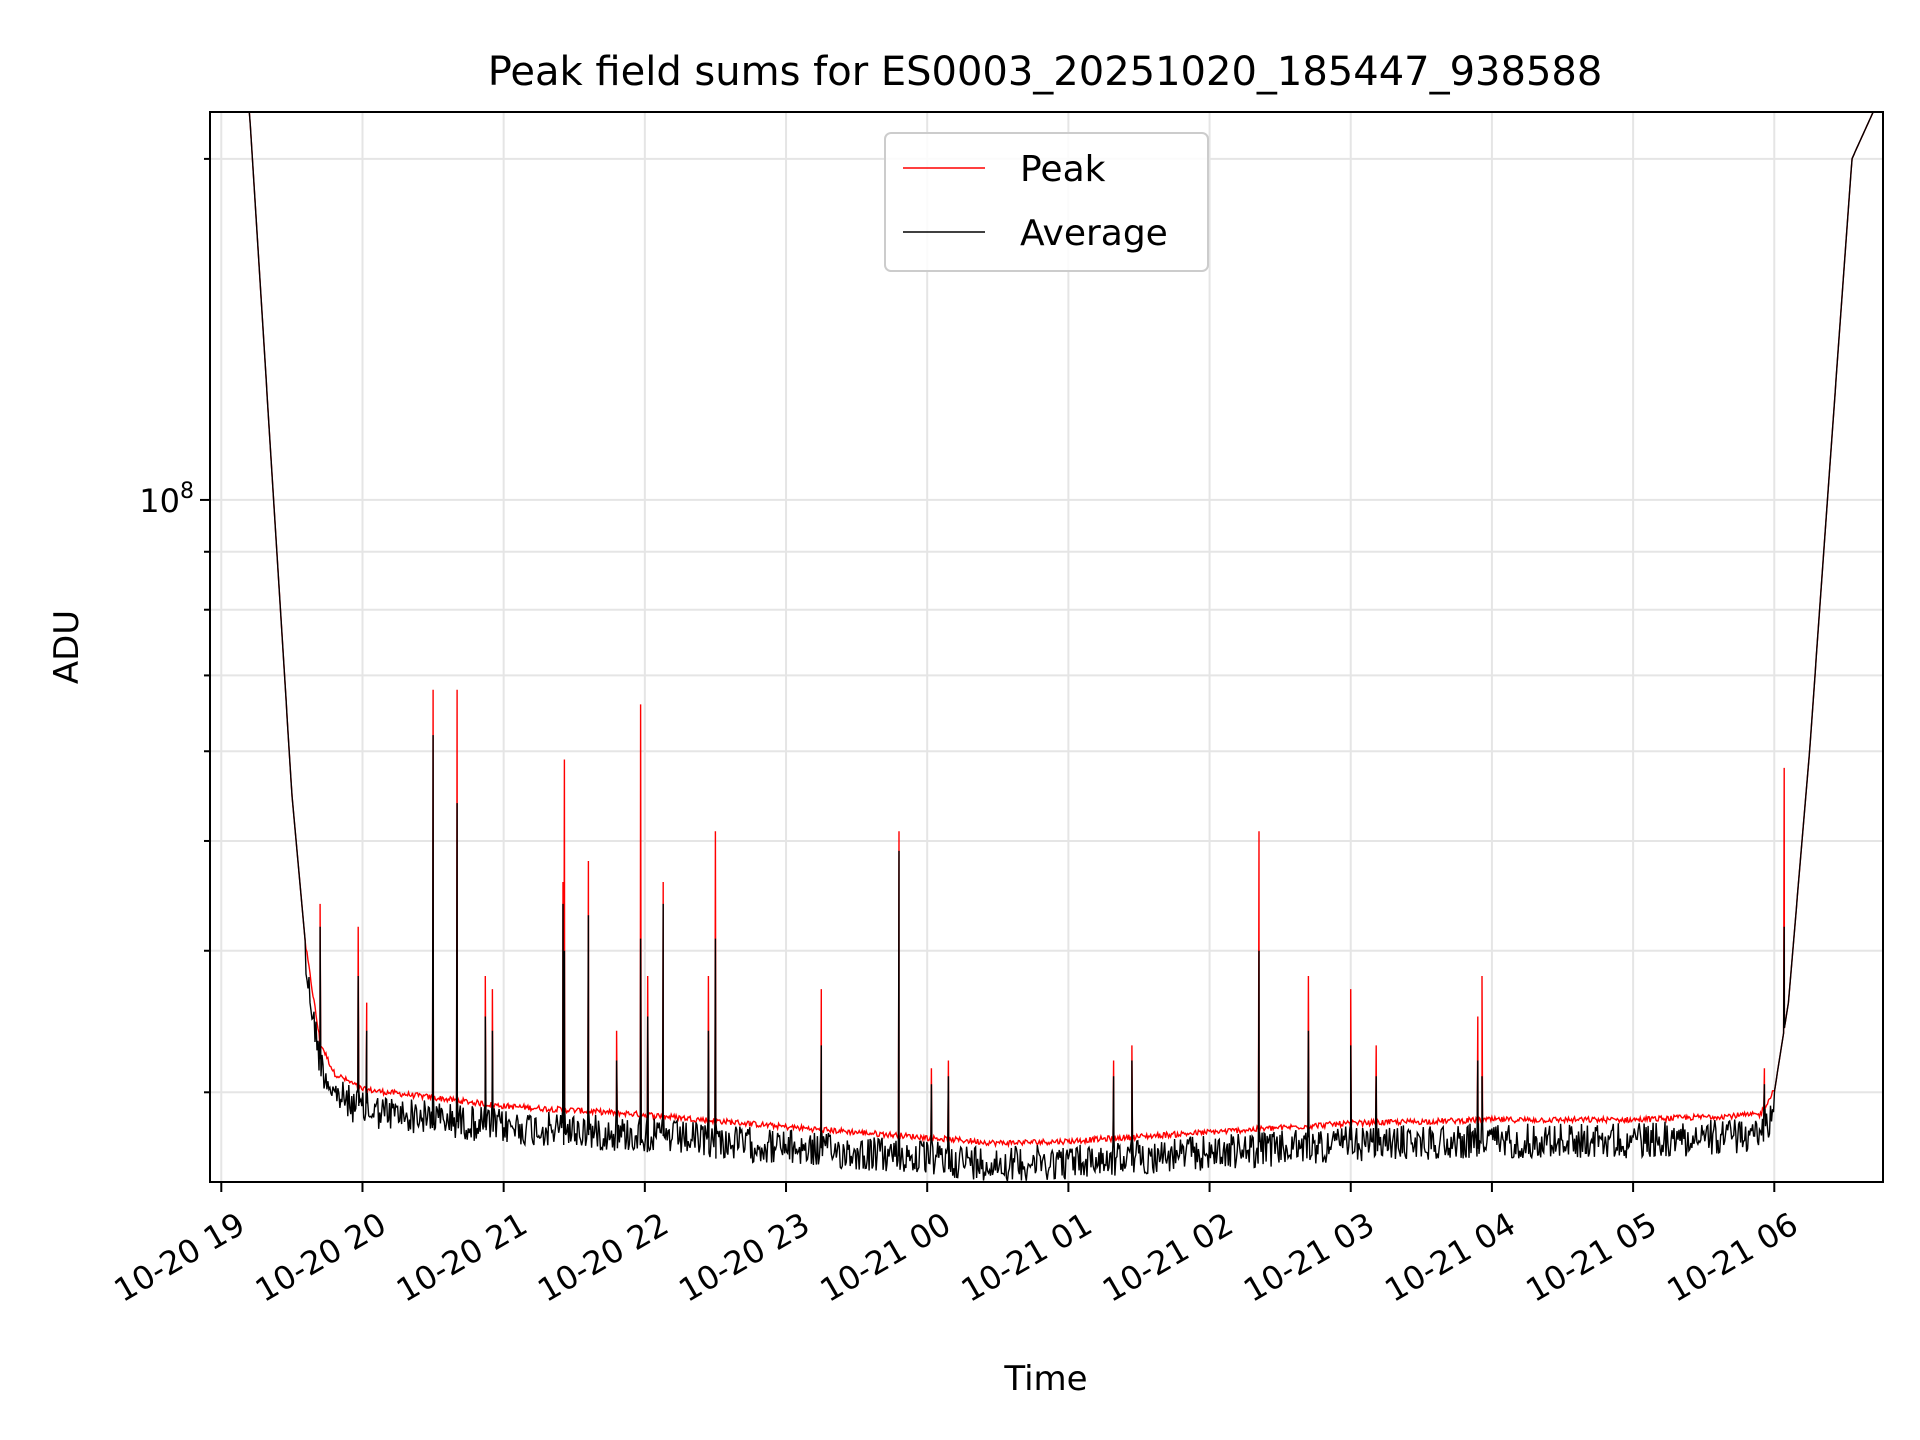 The image size is (1920, 1440). I want to click on x-axis-label: Time, so click(1045, 1379).